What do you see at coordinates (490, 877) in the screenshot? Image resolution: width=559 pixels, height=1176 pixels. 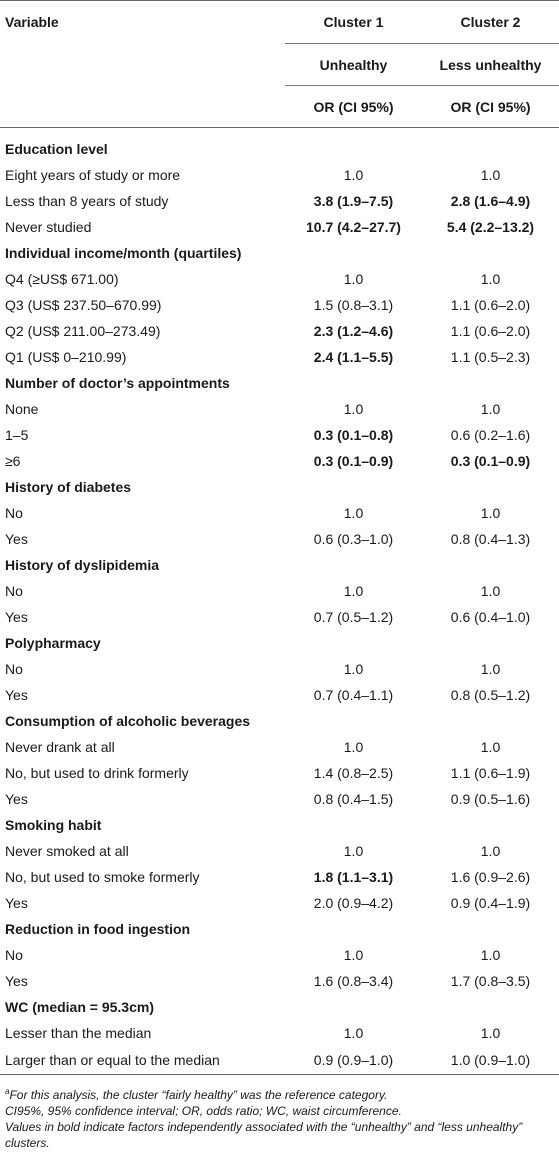 I see `cluster-2-value: 1.6 (0.9–2.6)` at bounding box center [490, 877].